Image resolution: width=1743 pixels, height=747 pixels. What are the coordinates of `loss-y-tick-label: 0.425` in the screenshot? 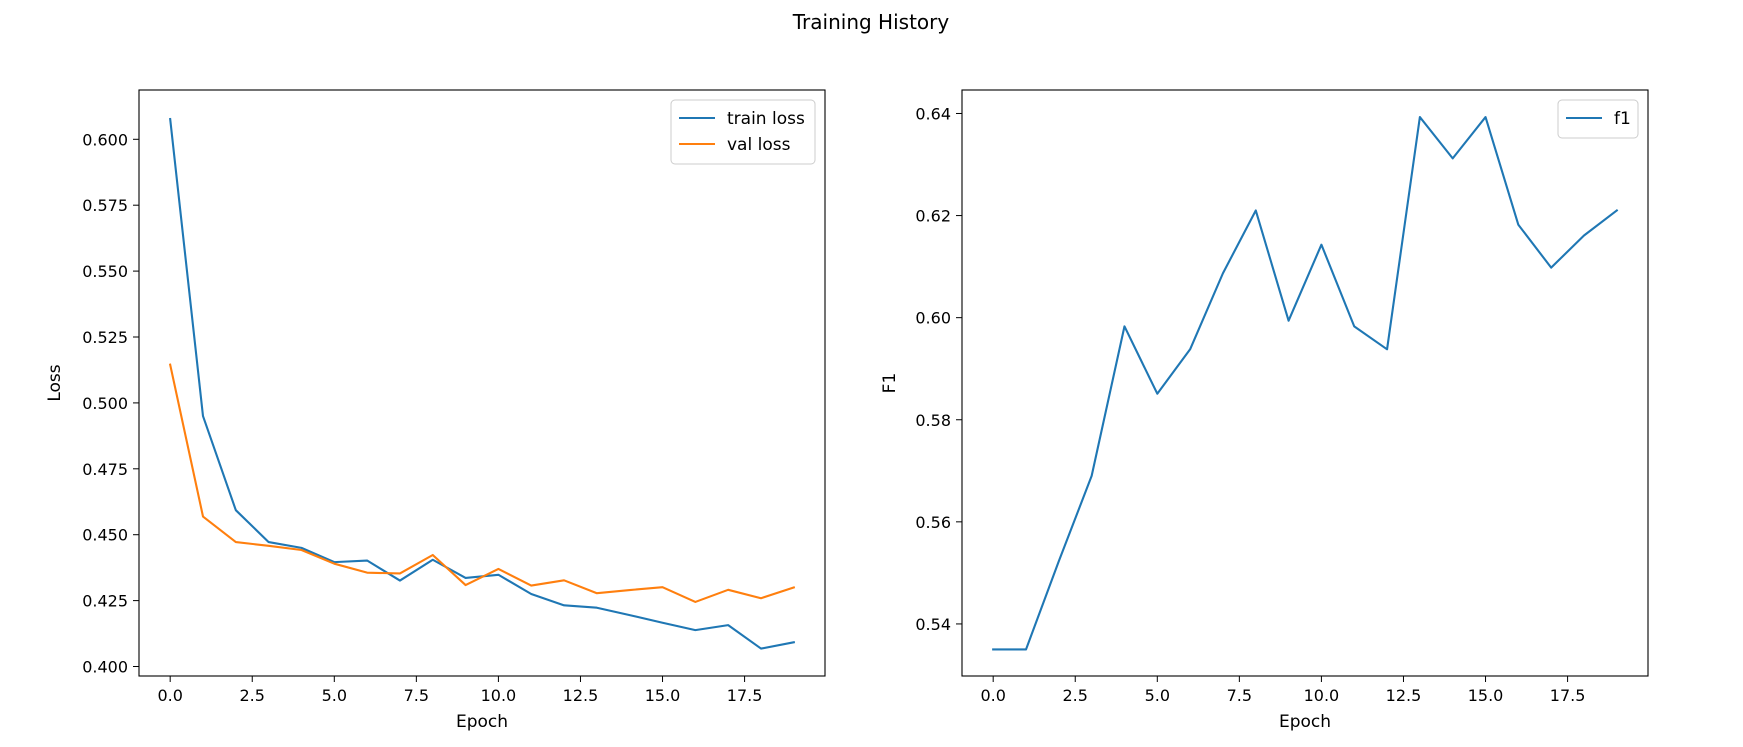 It's located at (105, 601).